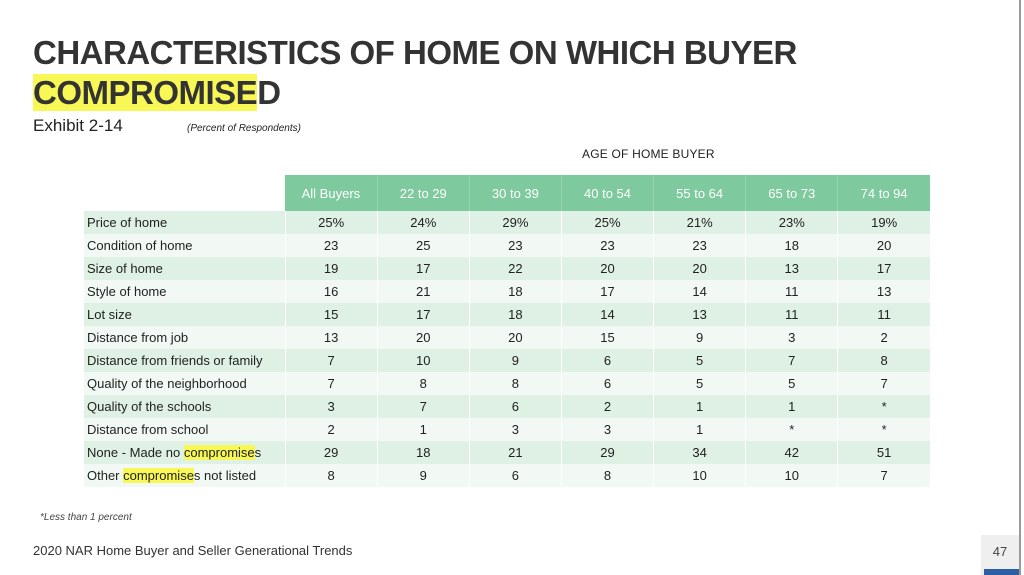 The width and height of the screenshot is (1024, 575). I want to click on exhibit-subtitle: (Percent of Respondents), so click(244, 128).